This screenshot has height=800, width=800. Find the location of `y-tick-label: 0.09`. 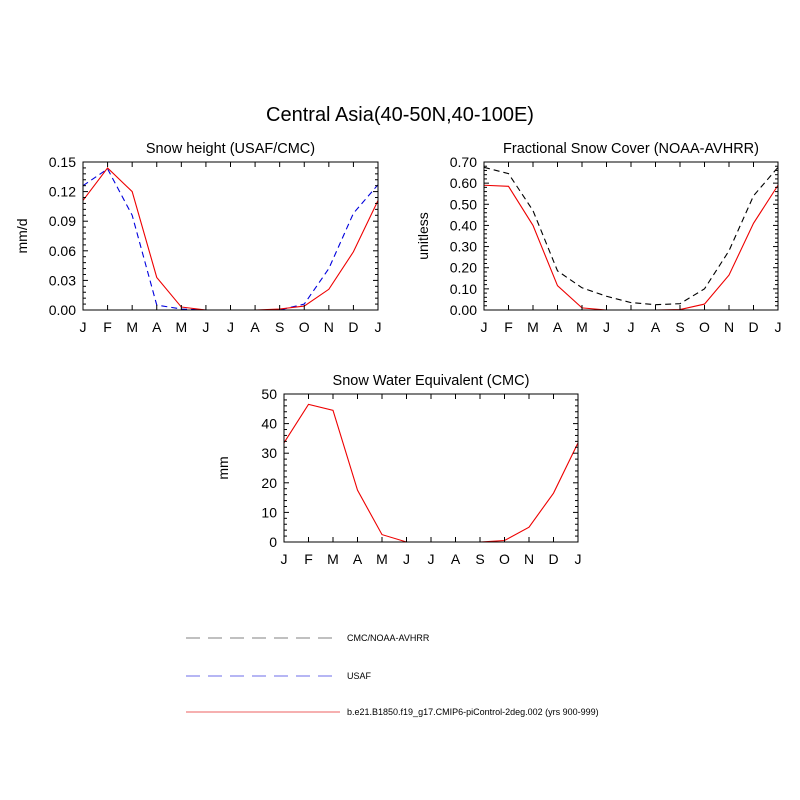

y-tick-label: 0.09 is located at coordinates (62, 221).